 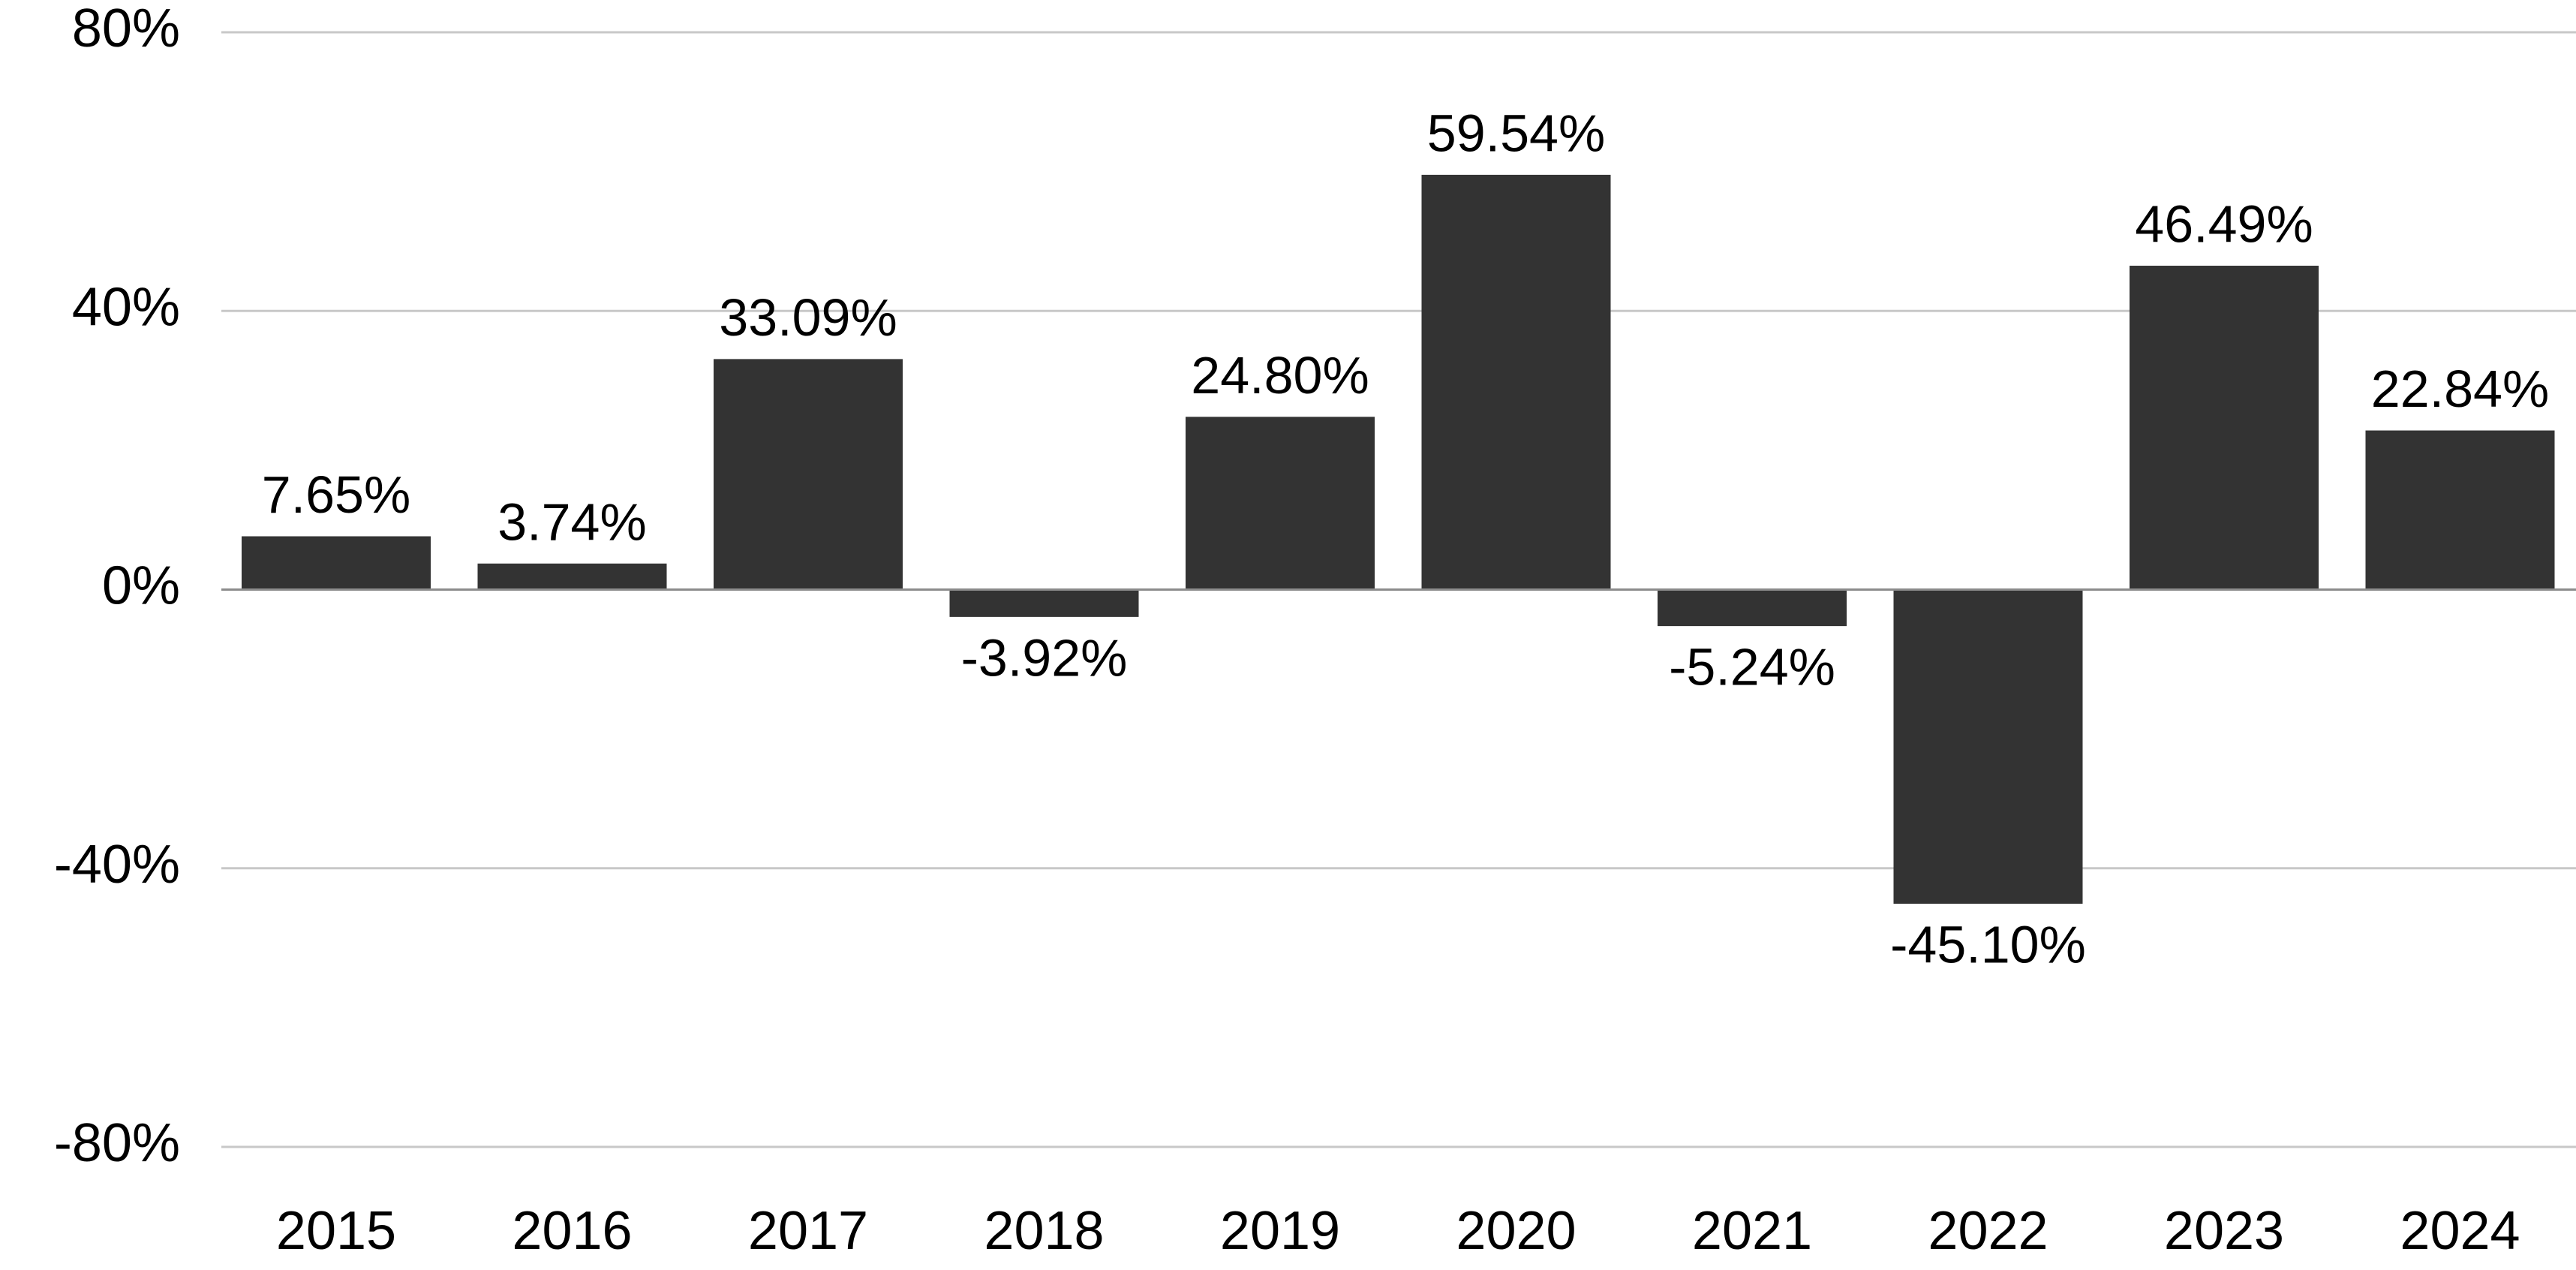 I want to click on y-axis-tick-labels: 80% 40% 0% -40% -80%, so click(x=117, y=586).